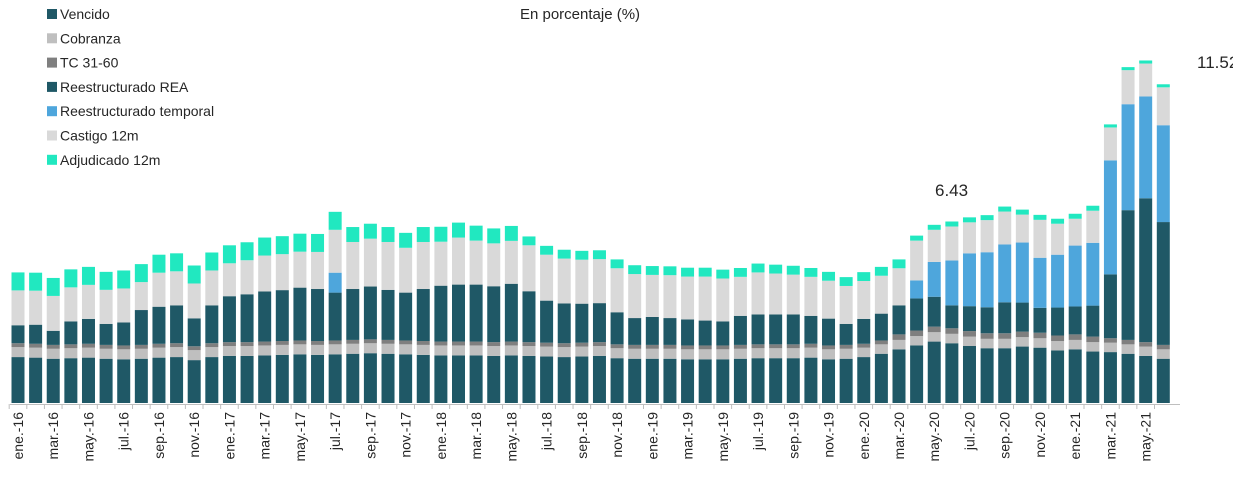 This screenshot has height=487, width=1233. Describe the element at coordinates (137, 111) in the screenshot. I see `legend-label: Reestructurado temporal` at that location.